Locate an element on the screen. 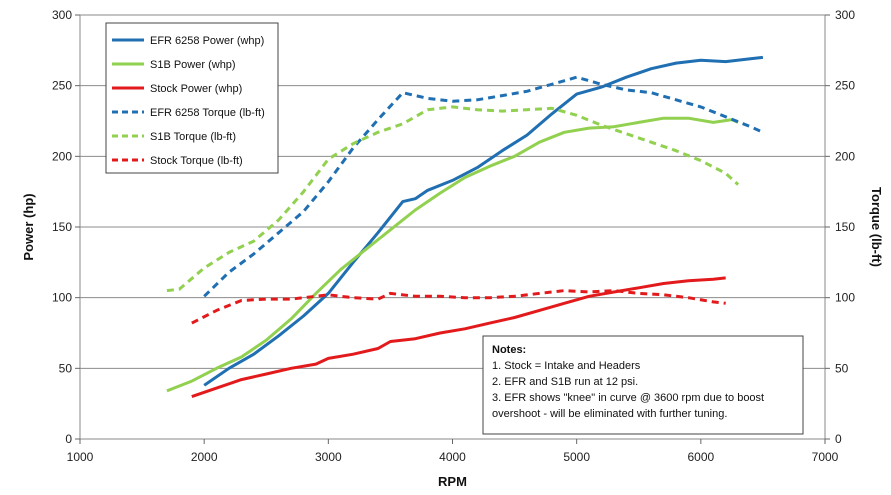  y2-tick-label: 0 is located at coordinates (838, 439).